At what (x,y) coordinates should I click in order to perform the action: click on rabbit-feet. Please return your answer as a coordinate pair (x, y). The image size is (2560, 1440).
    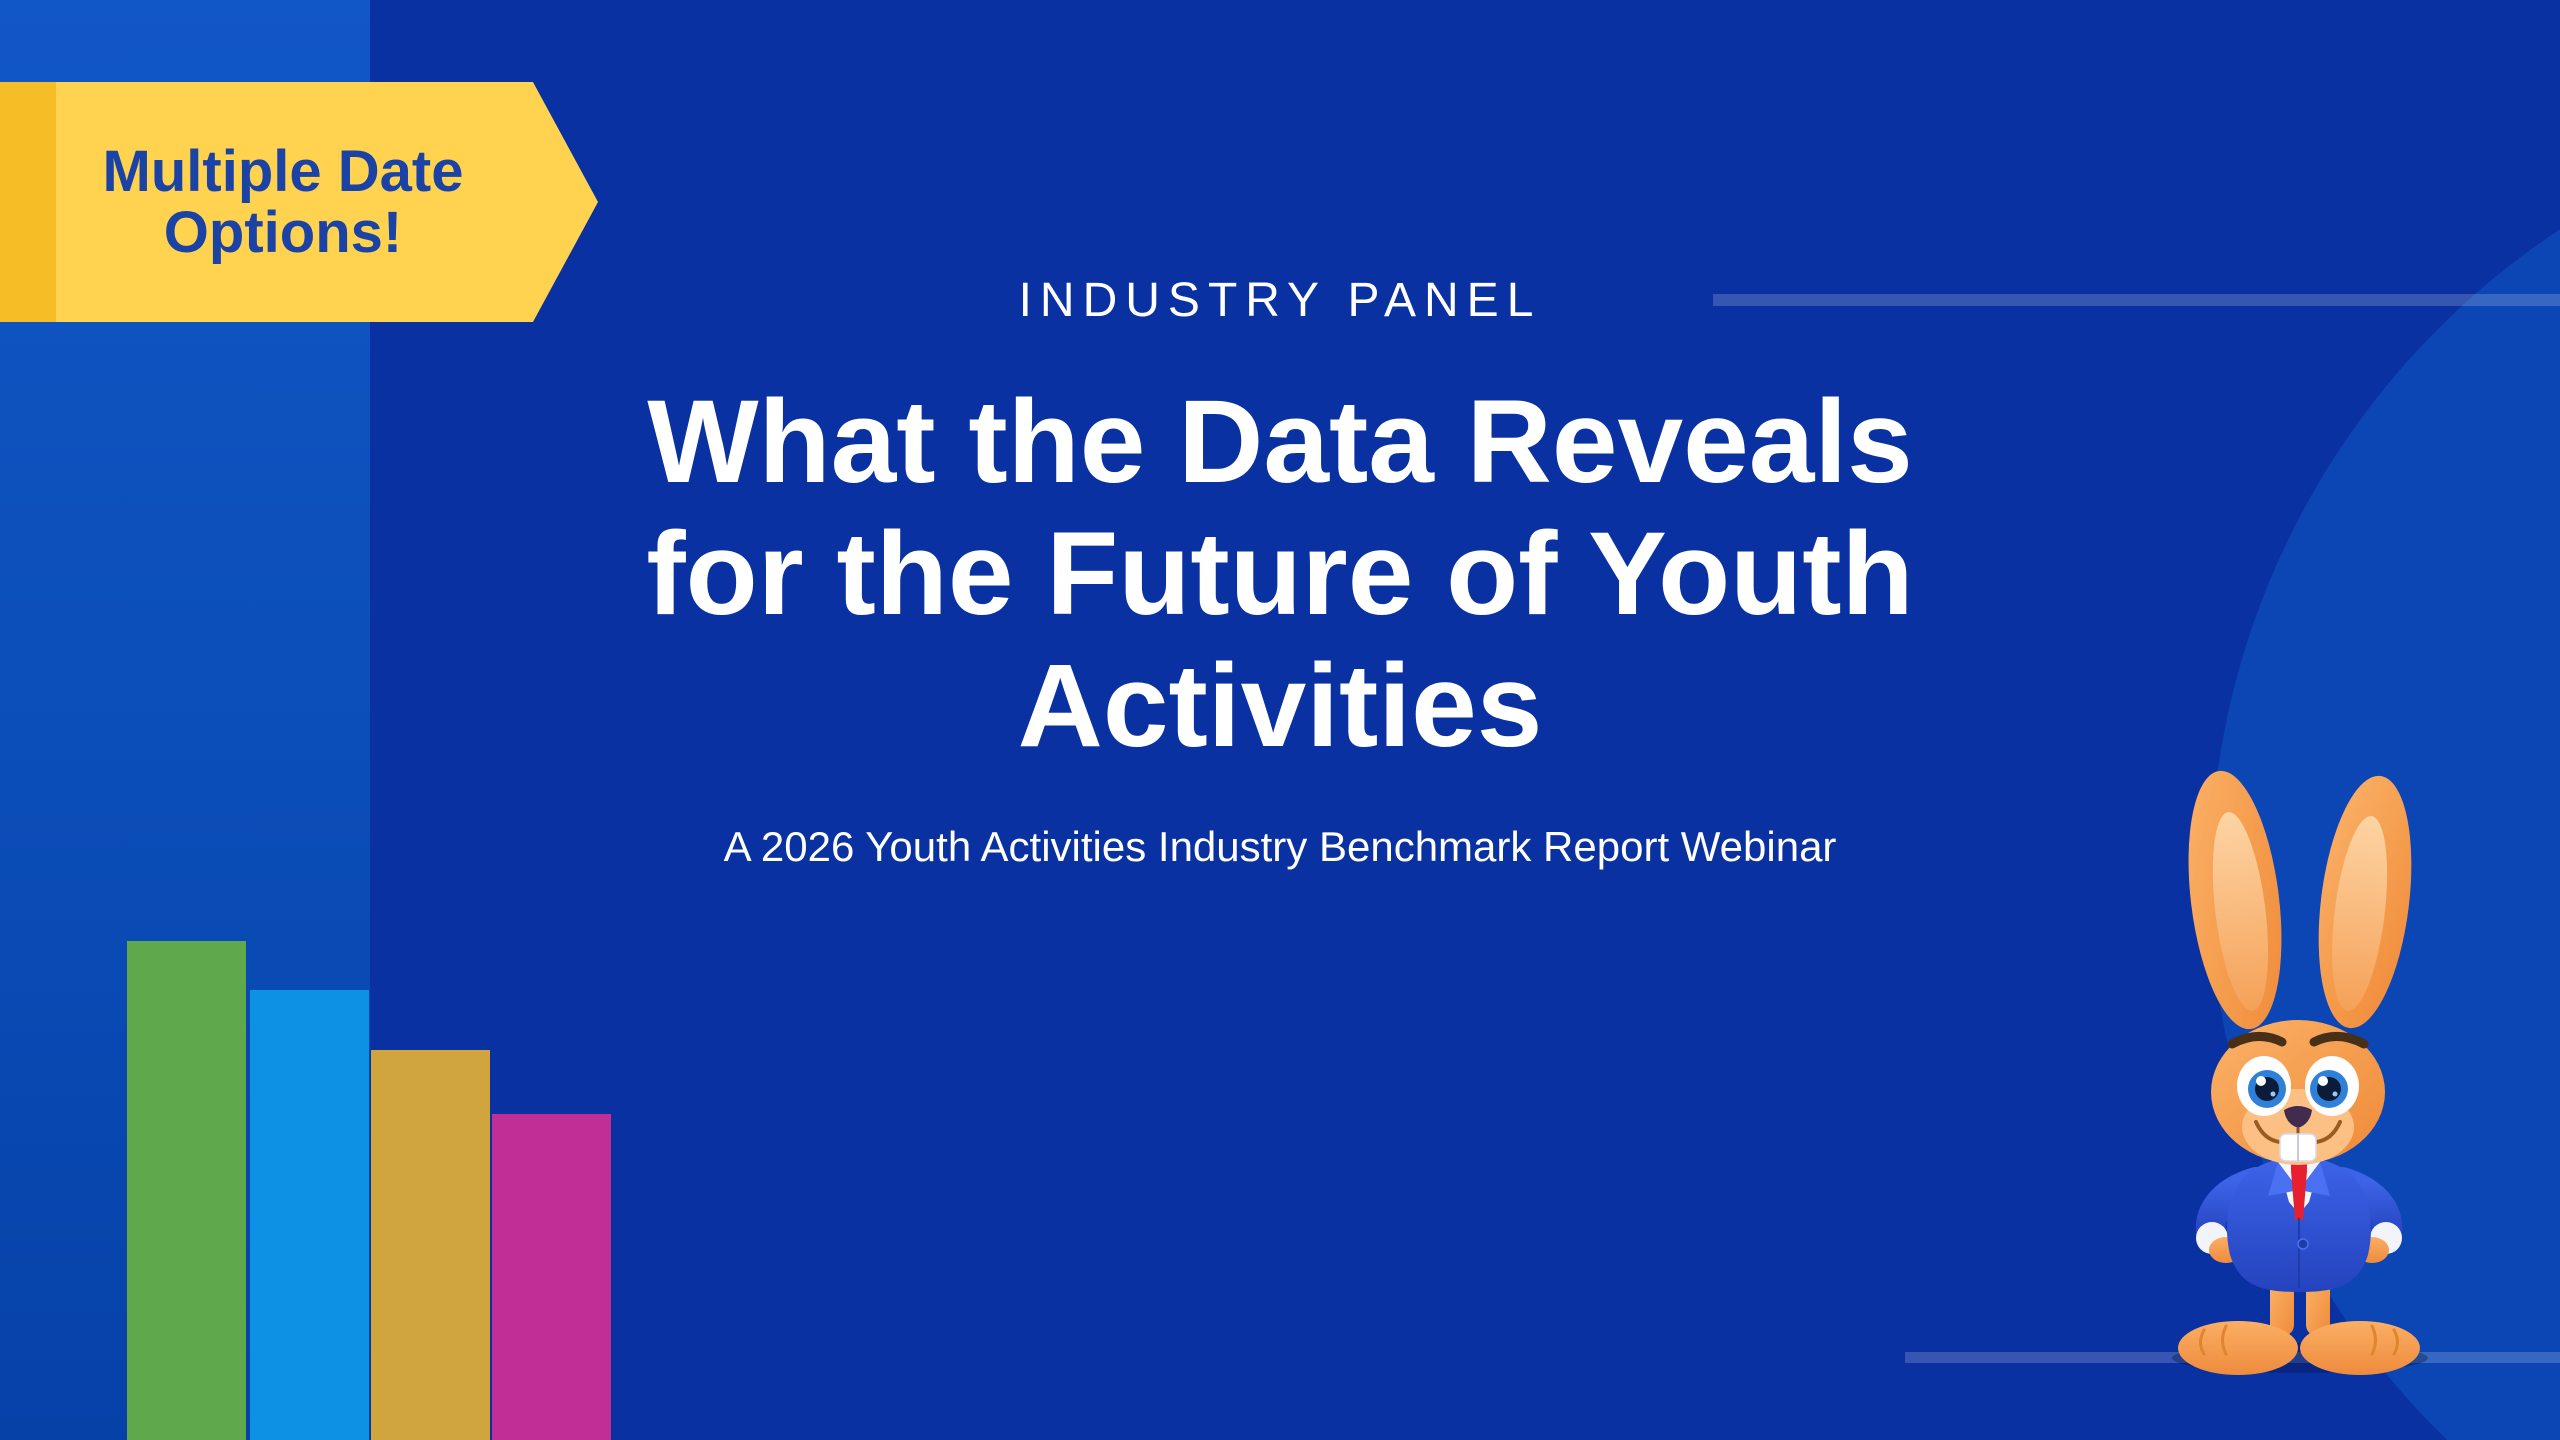
    Looking at the image, I should click on (2299, 1348).